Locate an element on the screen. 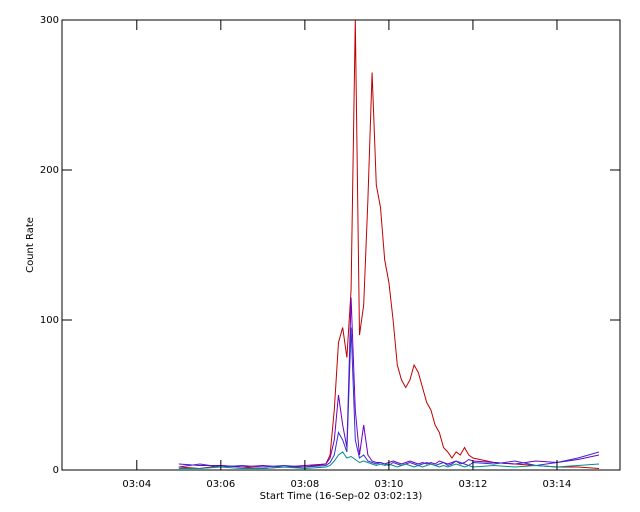 The height and width of the screenshot is (512, 640). x-tick-label: 03:14 is located at coordinates (557, 484).